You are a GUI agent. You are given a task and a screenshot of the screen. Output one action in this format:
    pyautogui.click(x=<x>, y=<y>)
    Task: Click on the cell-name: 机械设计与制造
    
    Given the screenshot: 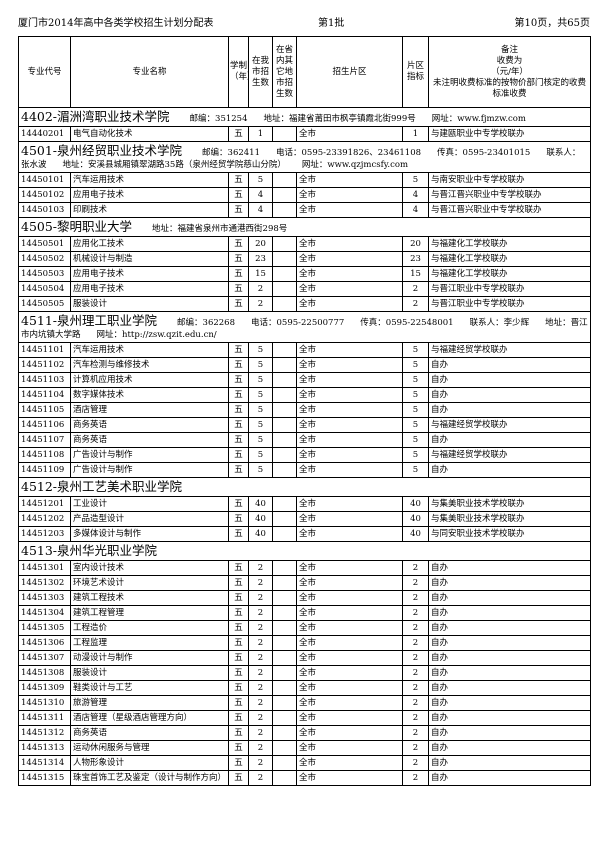 What is the action you would take?
    pyautogui.click(x=149, y=259)
    